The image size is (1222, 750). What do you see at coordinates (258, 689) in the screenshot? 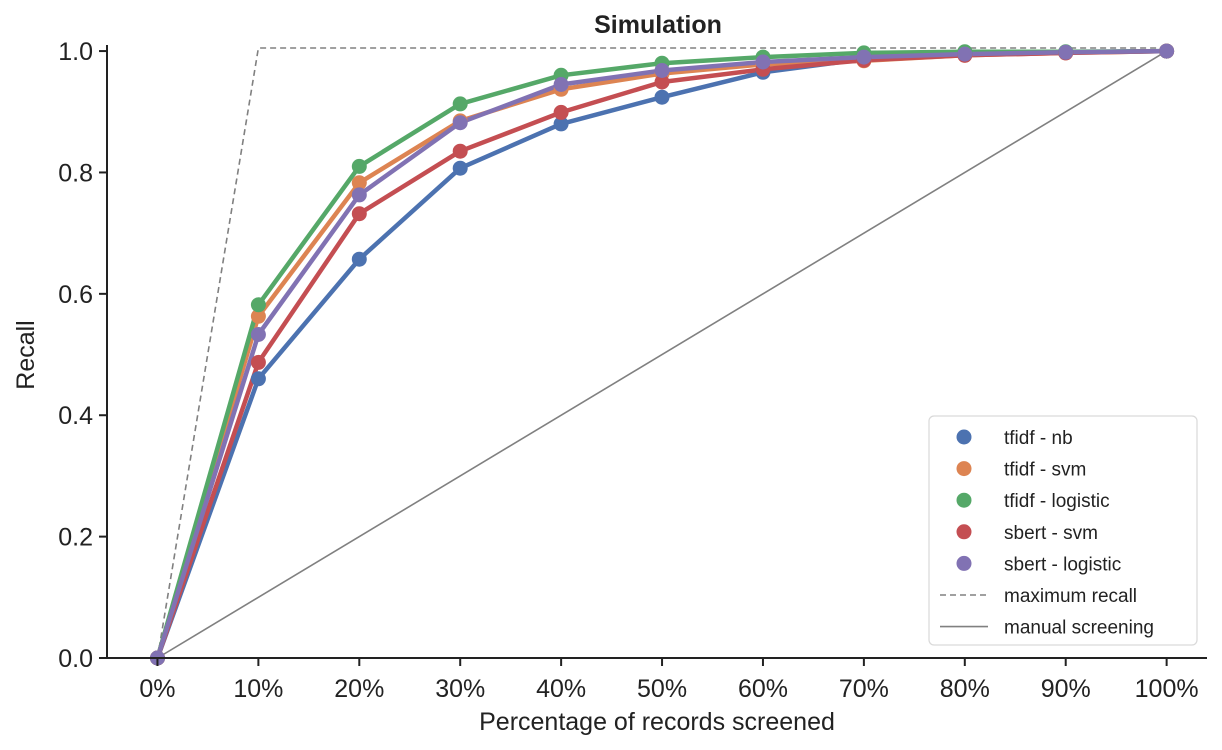
I see `x-tick-label-1: 10%` at bounding box center [258, 689].